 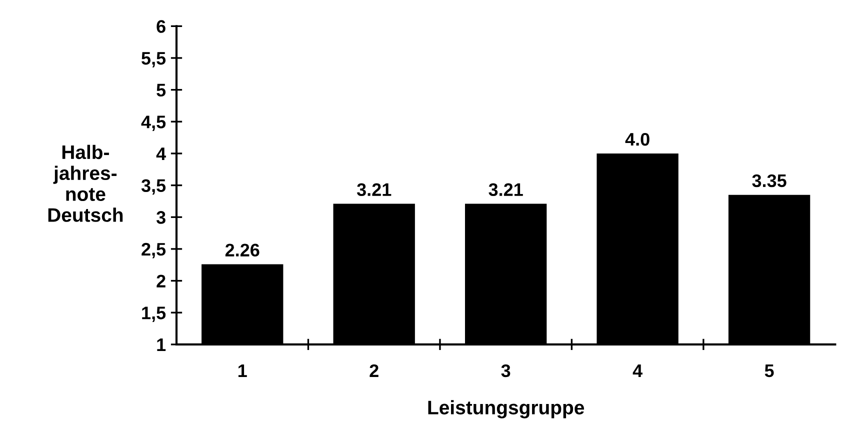 What do you see at coordinates (161, 281) in the screenshot?
I see `y-tick-label: 2` at bounding box center [161, 281].